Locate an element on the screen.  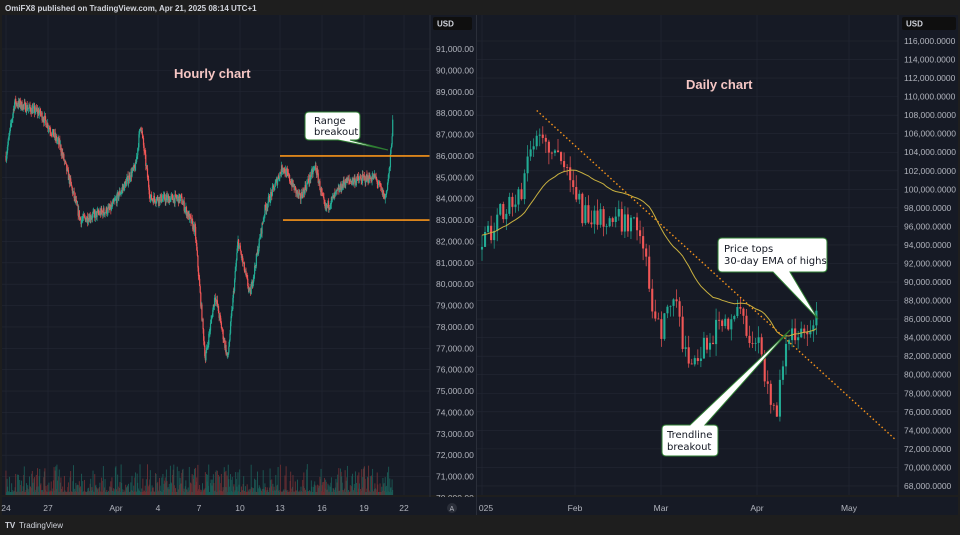
daily-time-axis is located at coordinates (717, 506).